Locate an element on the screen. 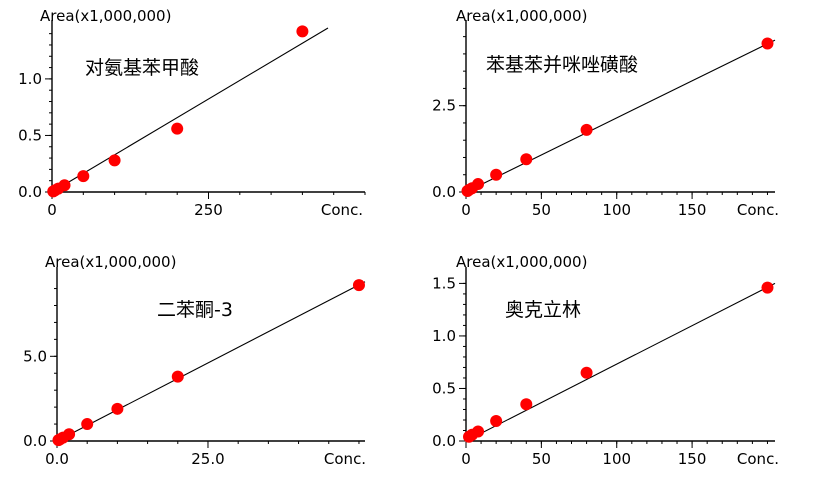 The width and height of the screenshot is (815, 486). y-tick-label: 1.5 is located at coordinates (444, 283).